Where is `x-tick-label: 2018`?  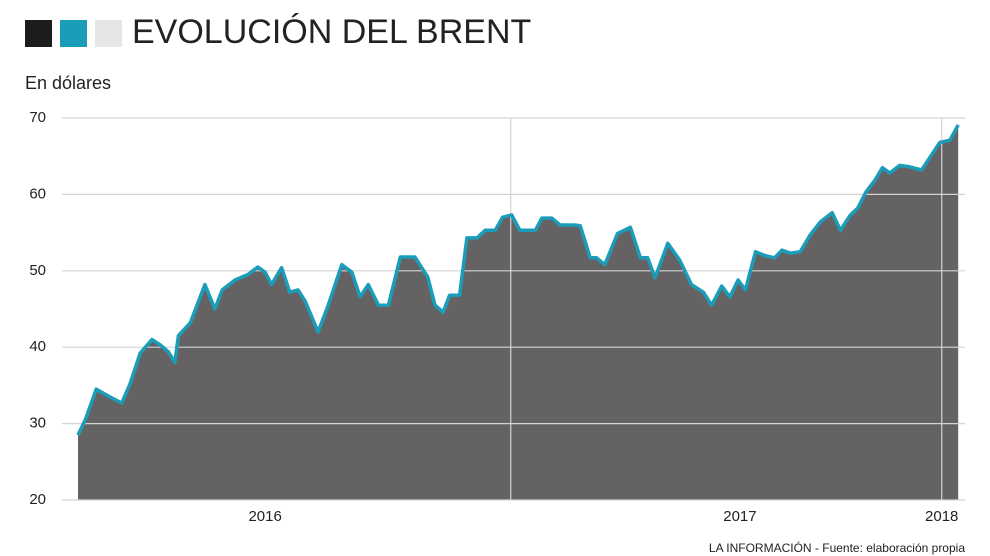
x-tick-label: 2018 is located at coordinates (941, 516).